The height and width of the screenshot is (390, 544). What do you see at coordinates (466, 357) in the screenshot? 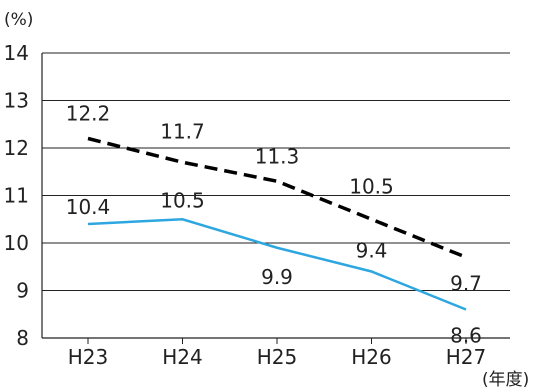
I see `x-tick-label: H27` at bounding box center [466, 357].